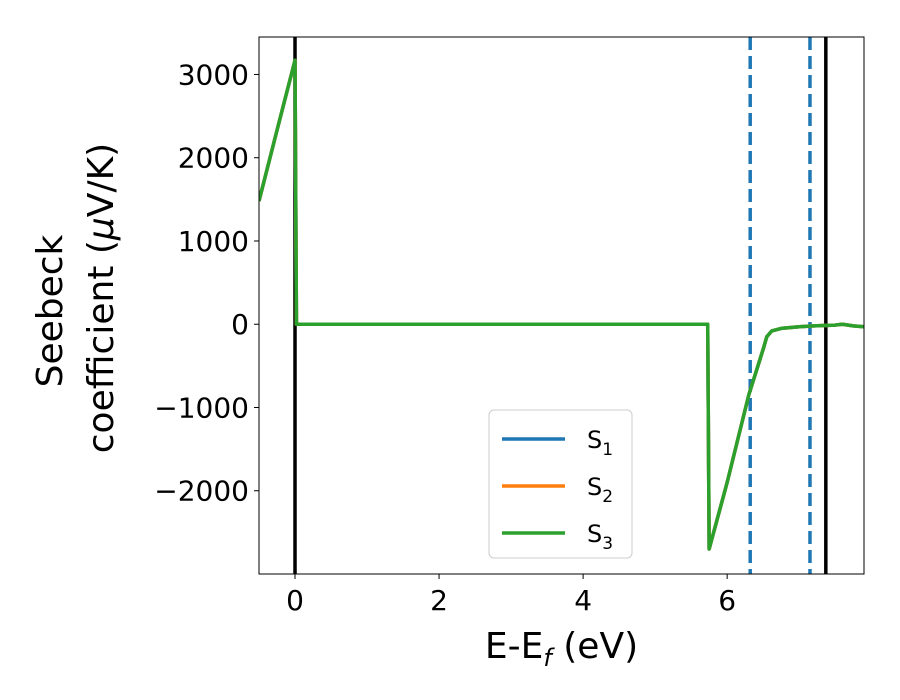 Image resolution: width=900 pixels, height=700 pixels. What do you see at coordinates (561, 649) in the screenshot?
I see `x-axis-title: E-Ef (eV)` at bounding box center [561, 649].